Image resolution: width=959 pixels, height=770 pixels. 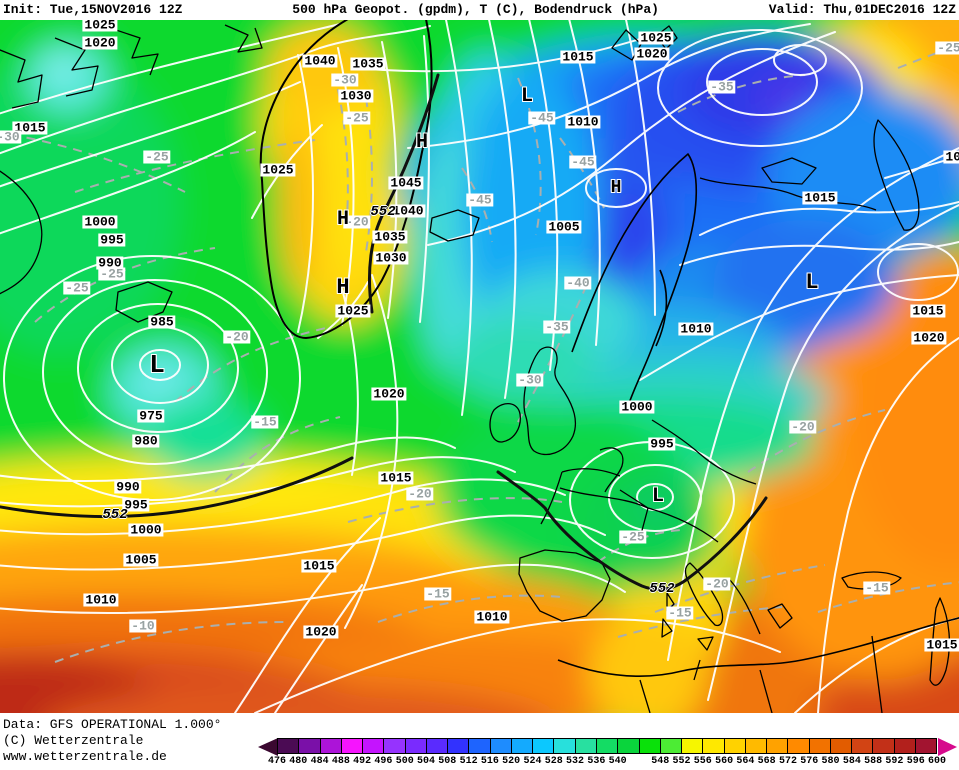 What do you see at coordinates (862, 9) in the screenshot?
I see `valid-time-label: Valid: Thu,01DEC2016 12Z` at bounding box center [862, 9].